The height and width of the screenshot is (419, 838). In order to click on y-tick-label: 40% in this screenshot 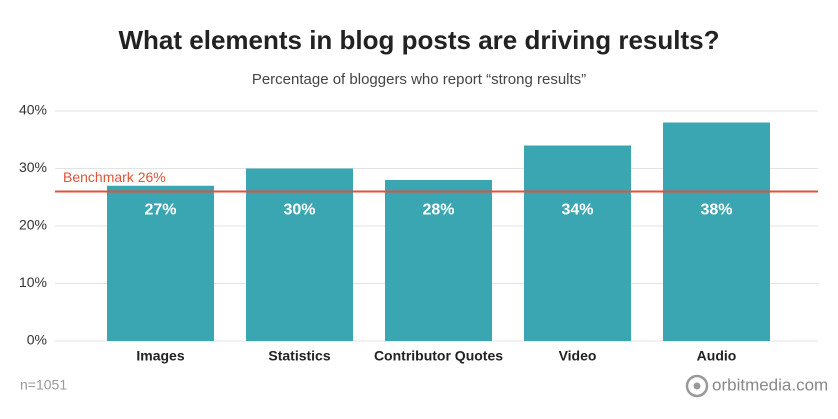, I will do `click(33, 110)`.